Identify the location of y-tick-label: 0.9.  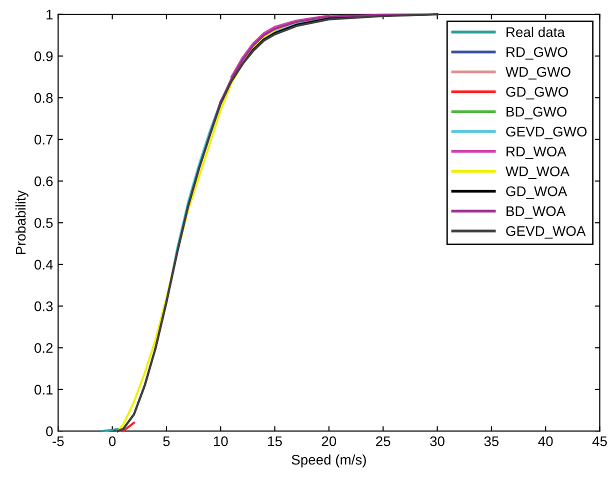
(43, 56).